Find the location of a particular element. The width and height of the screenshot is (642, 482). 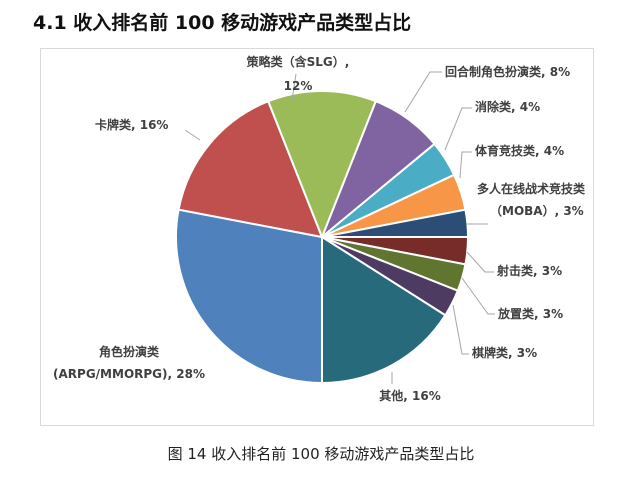

data-label: 其他, 16% is located at coordinates (409, 395).